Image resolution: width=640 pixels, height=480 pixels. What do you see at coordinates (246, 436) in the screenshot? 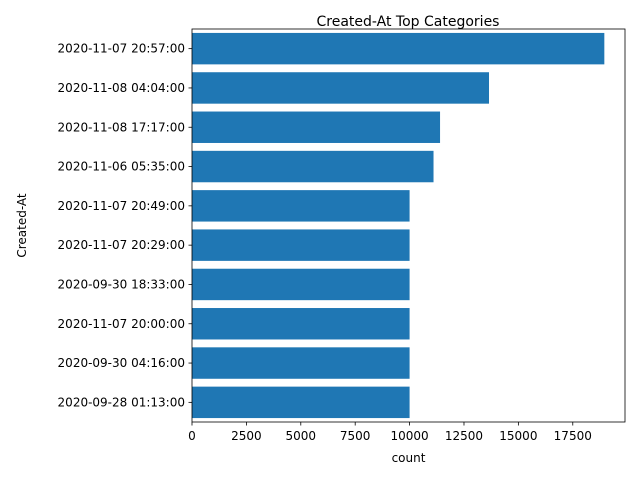
I see `x-tick-label-1: 2500` at bounding box center [246, 436].